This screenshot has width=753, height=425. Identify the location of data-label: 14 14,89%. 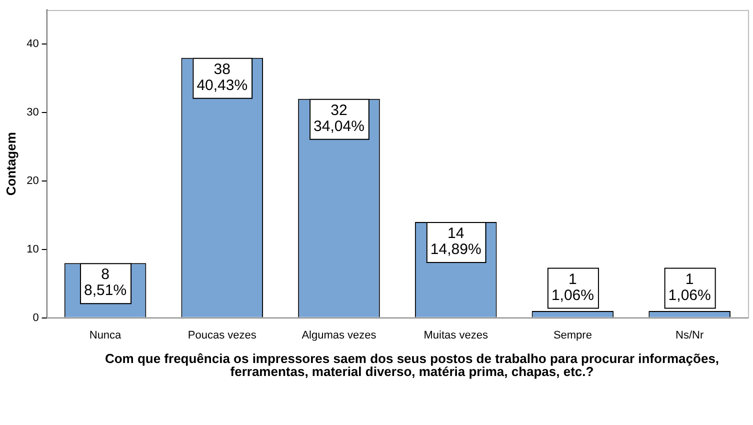
(456, 241).